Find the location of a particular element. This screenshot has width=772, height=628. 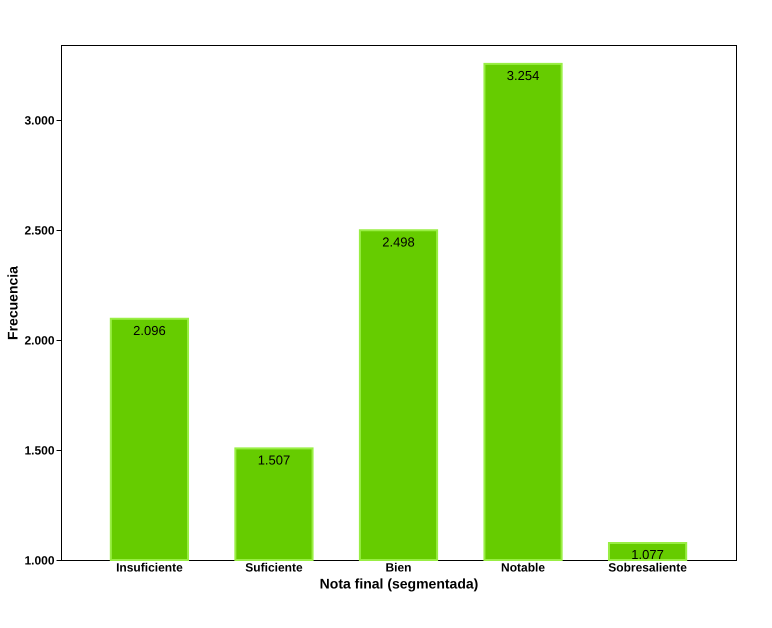

y-tick-label: 1.000 is located at coordinates (39, 561).